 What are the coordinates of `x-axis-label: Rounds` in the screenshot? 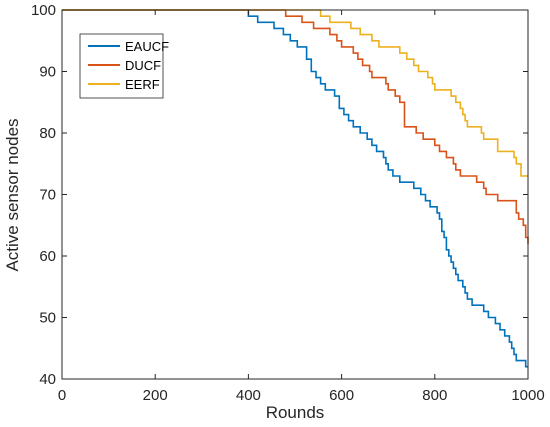 It's located at (295, 412).